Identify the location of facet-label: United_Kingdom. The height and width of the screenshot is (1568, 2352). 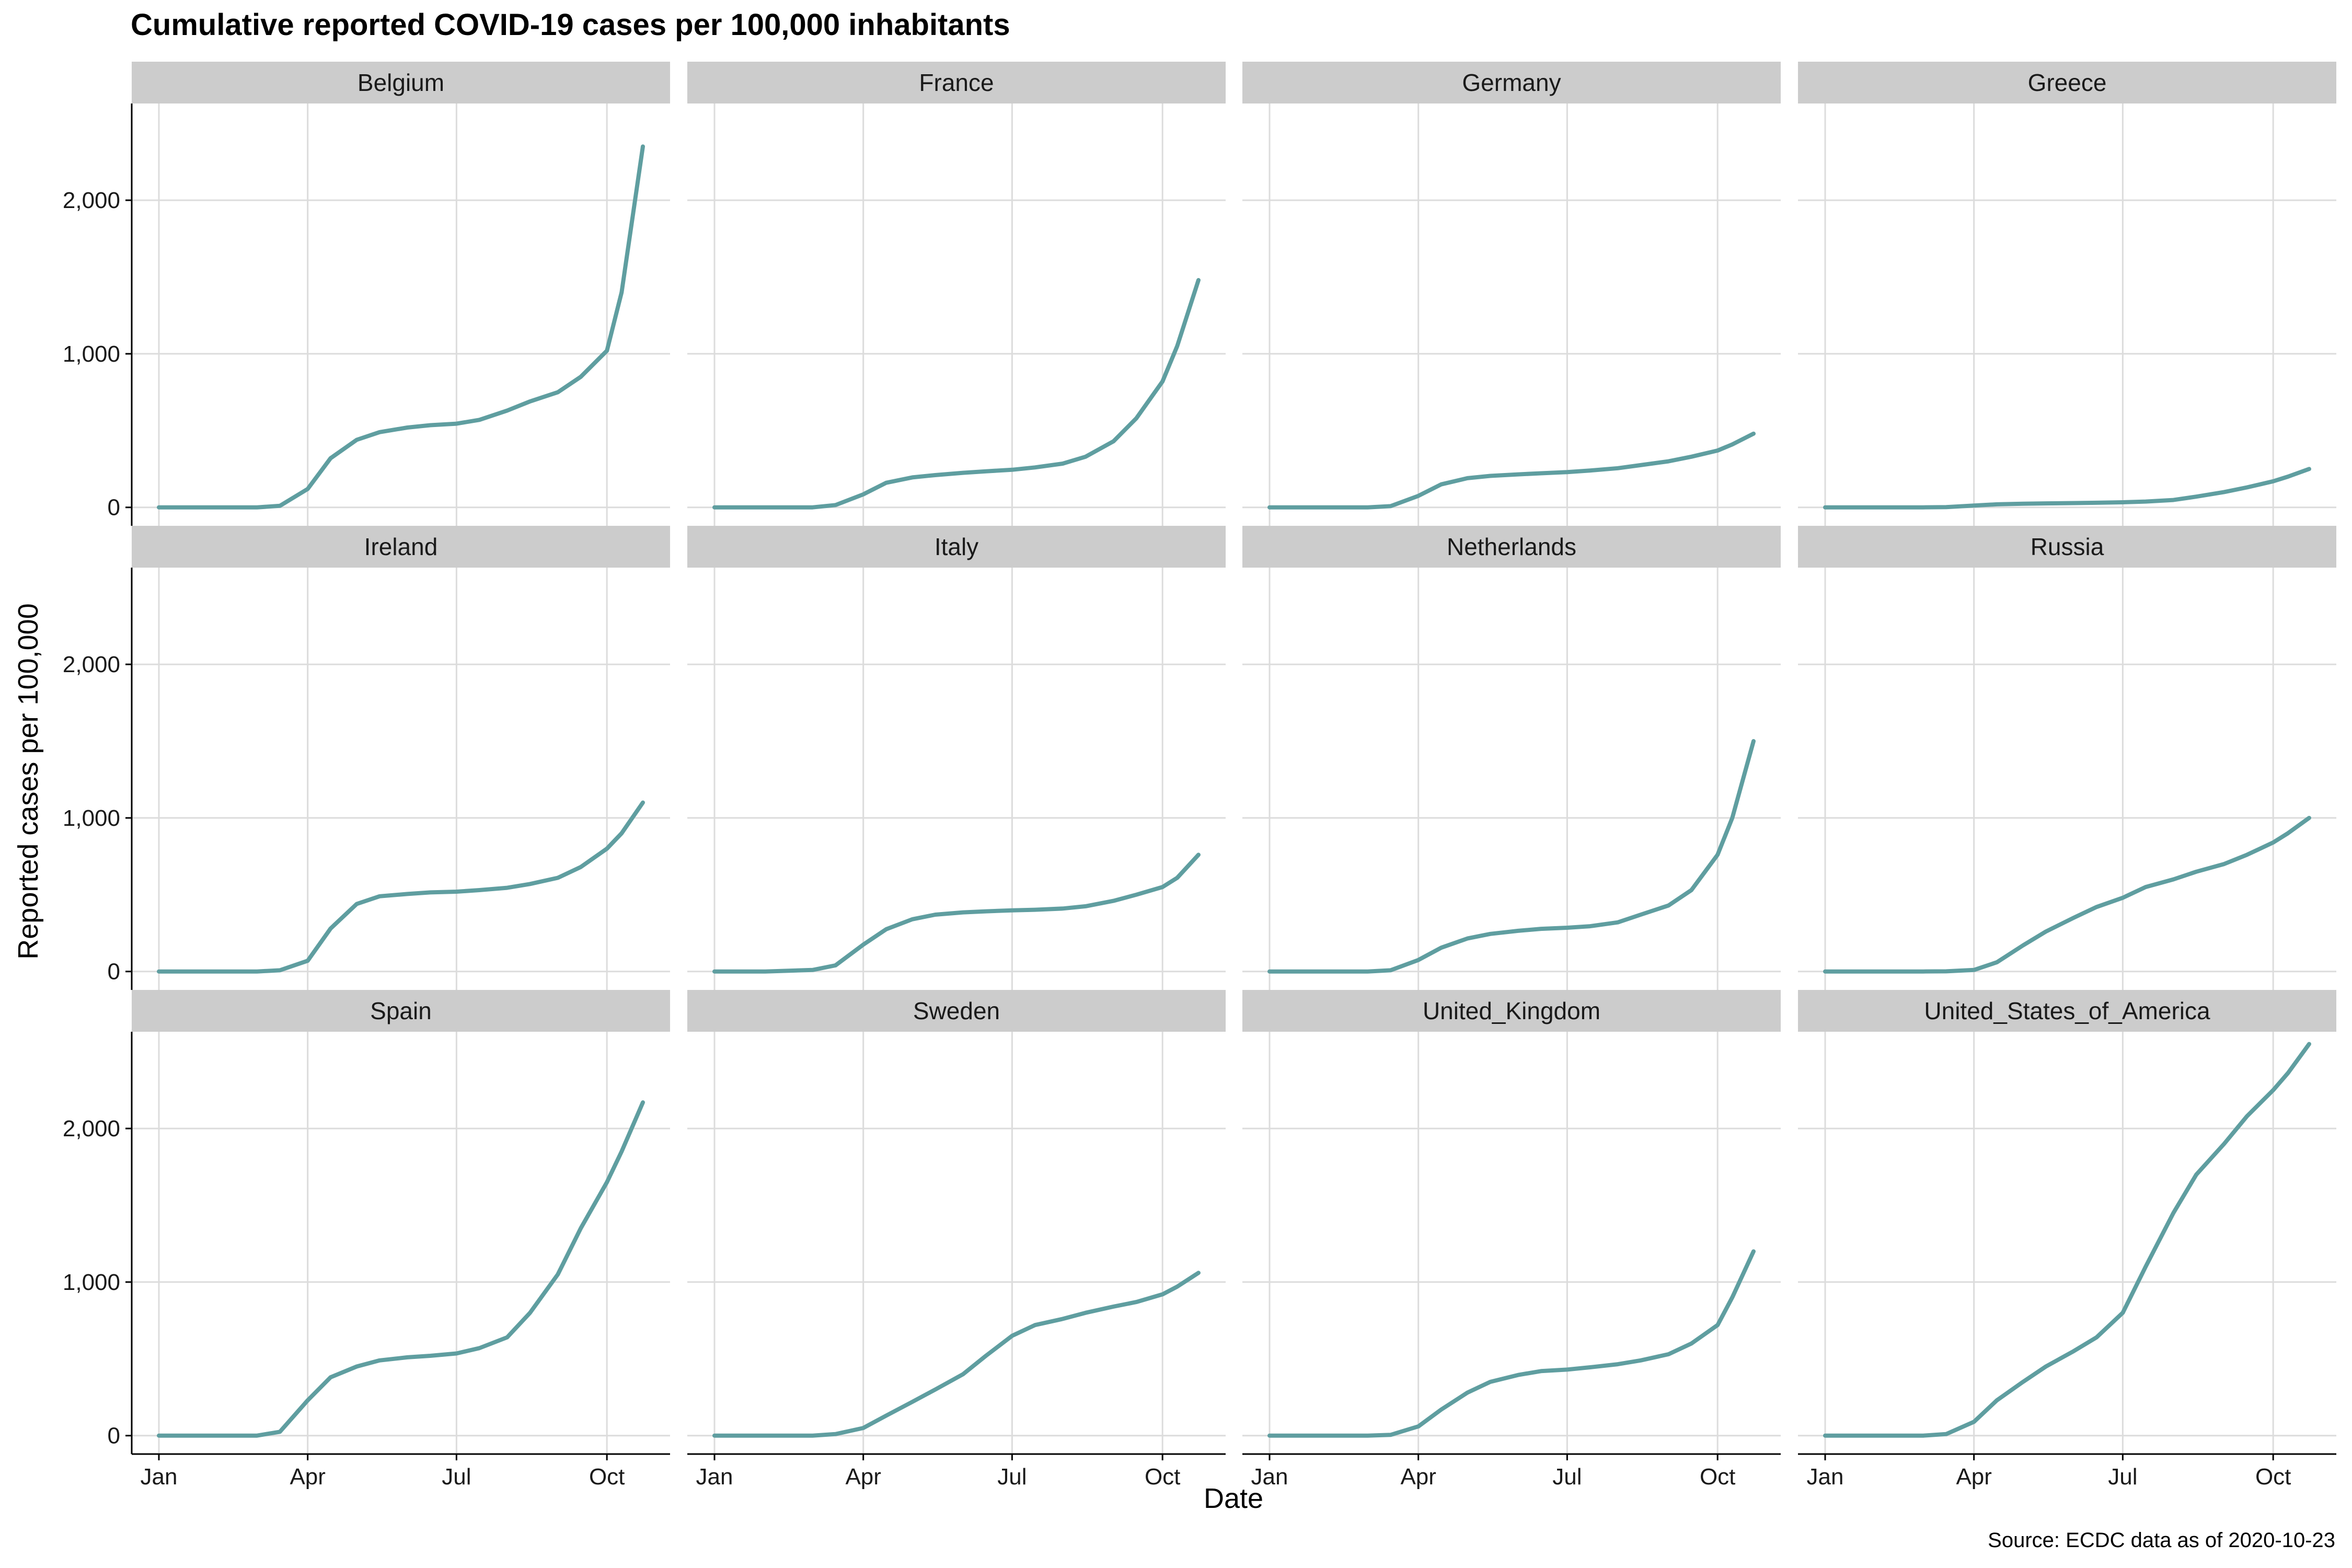
(1511, 1010).